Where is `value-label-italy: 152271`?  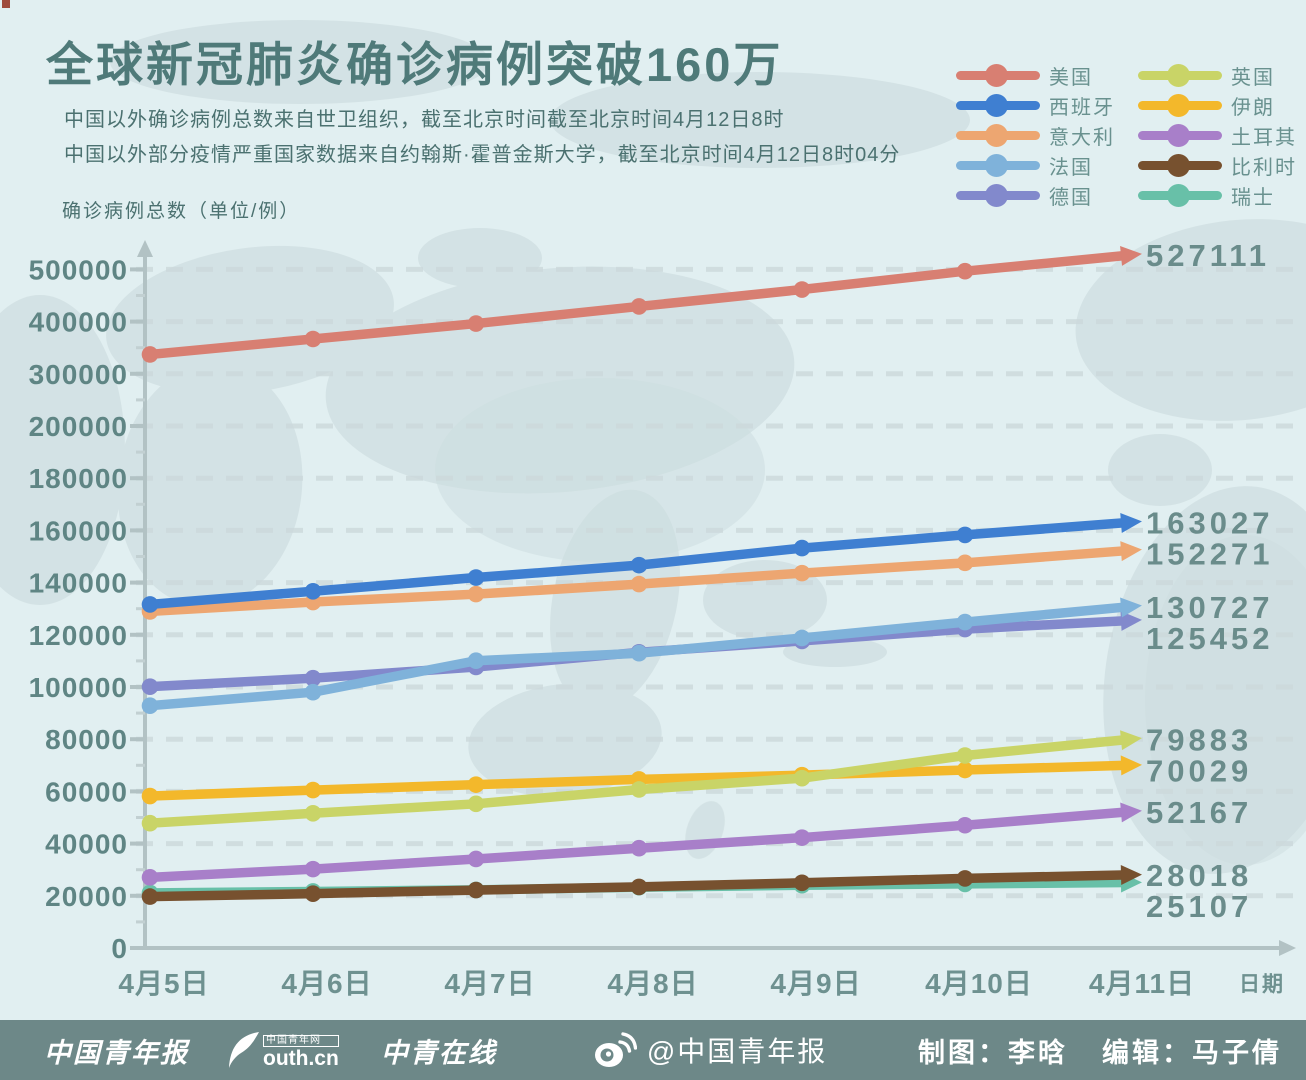 value-label-italy: 152271 is located at coordinates (1209, 553).